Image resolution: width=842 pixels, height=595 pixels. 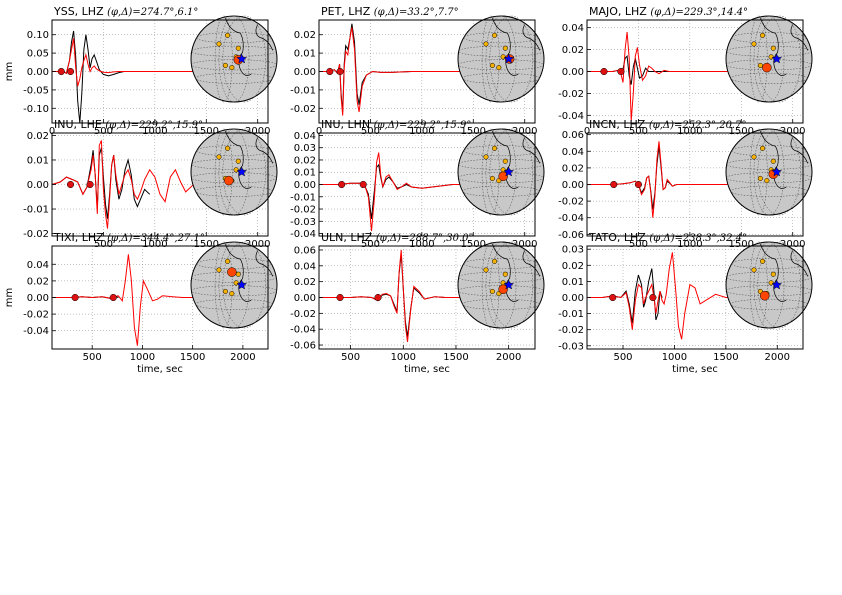 I want to click on station-name: INU, LHE, so click(x=79, y=124).